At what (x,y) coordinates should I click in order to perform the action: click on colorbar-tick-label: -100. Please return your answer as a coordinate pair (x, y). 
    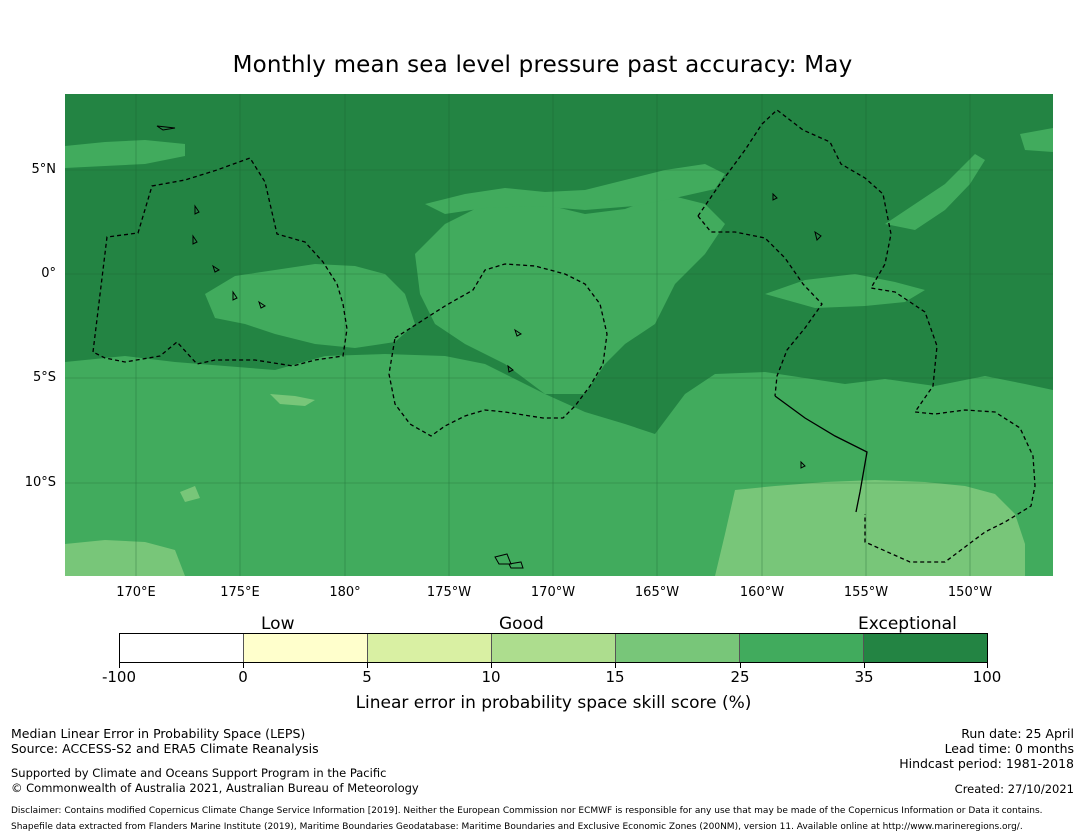
    Looking at the image, I should click on (119, 677).